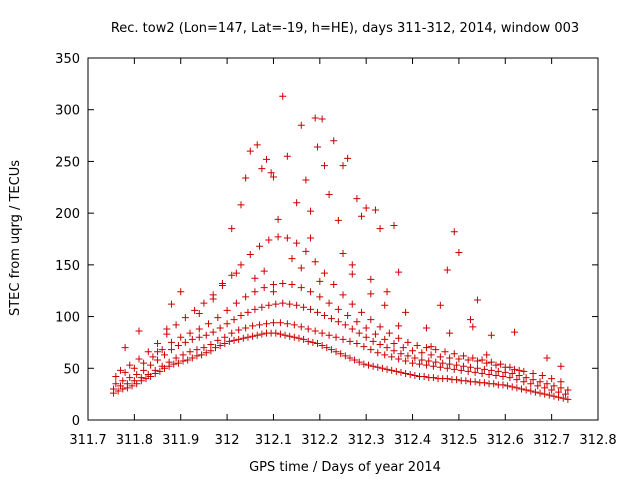 The image size is (640, 480). Describe the element at coordinates (180, 440) in the screenshot. I see `x-tick-label: 311.9` at that location.